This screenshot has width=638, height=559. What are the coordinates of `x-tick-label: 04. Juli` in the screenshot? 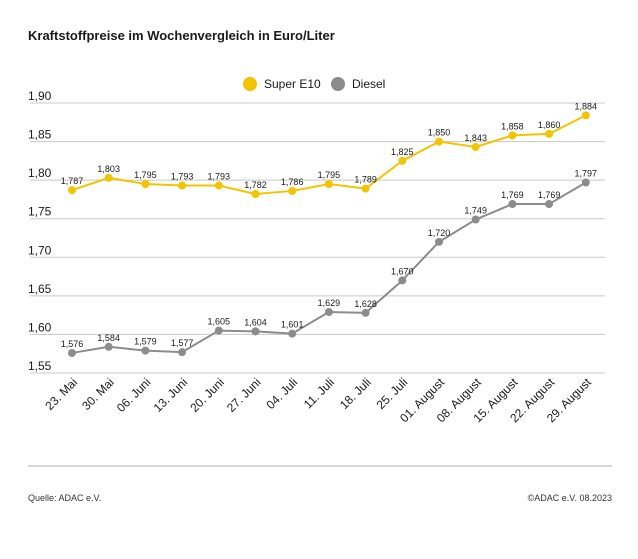 It's located at (282, 393).